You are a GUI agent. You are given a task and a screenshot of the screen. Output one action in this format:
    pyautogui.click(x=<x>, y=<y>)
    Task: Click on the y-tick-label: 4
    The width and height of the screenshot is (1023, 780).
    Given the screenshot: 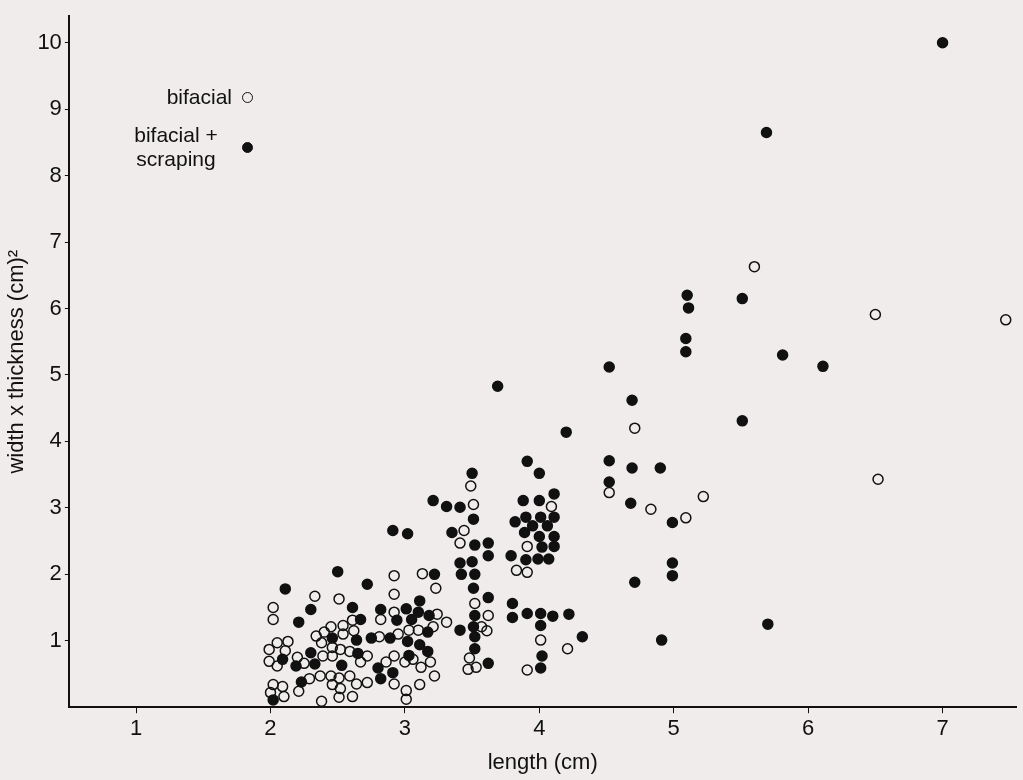 What is the action you would take?
    pyautogui.click(x=55, y=440)
    